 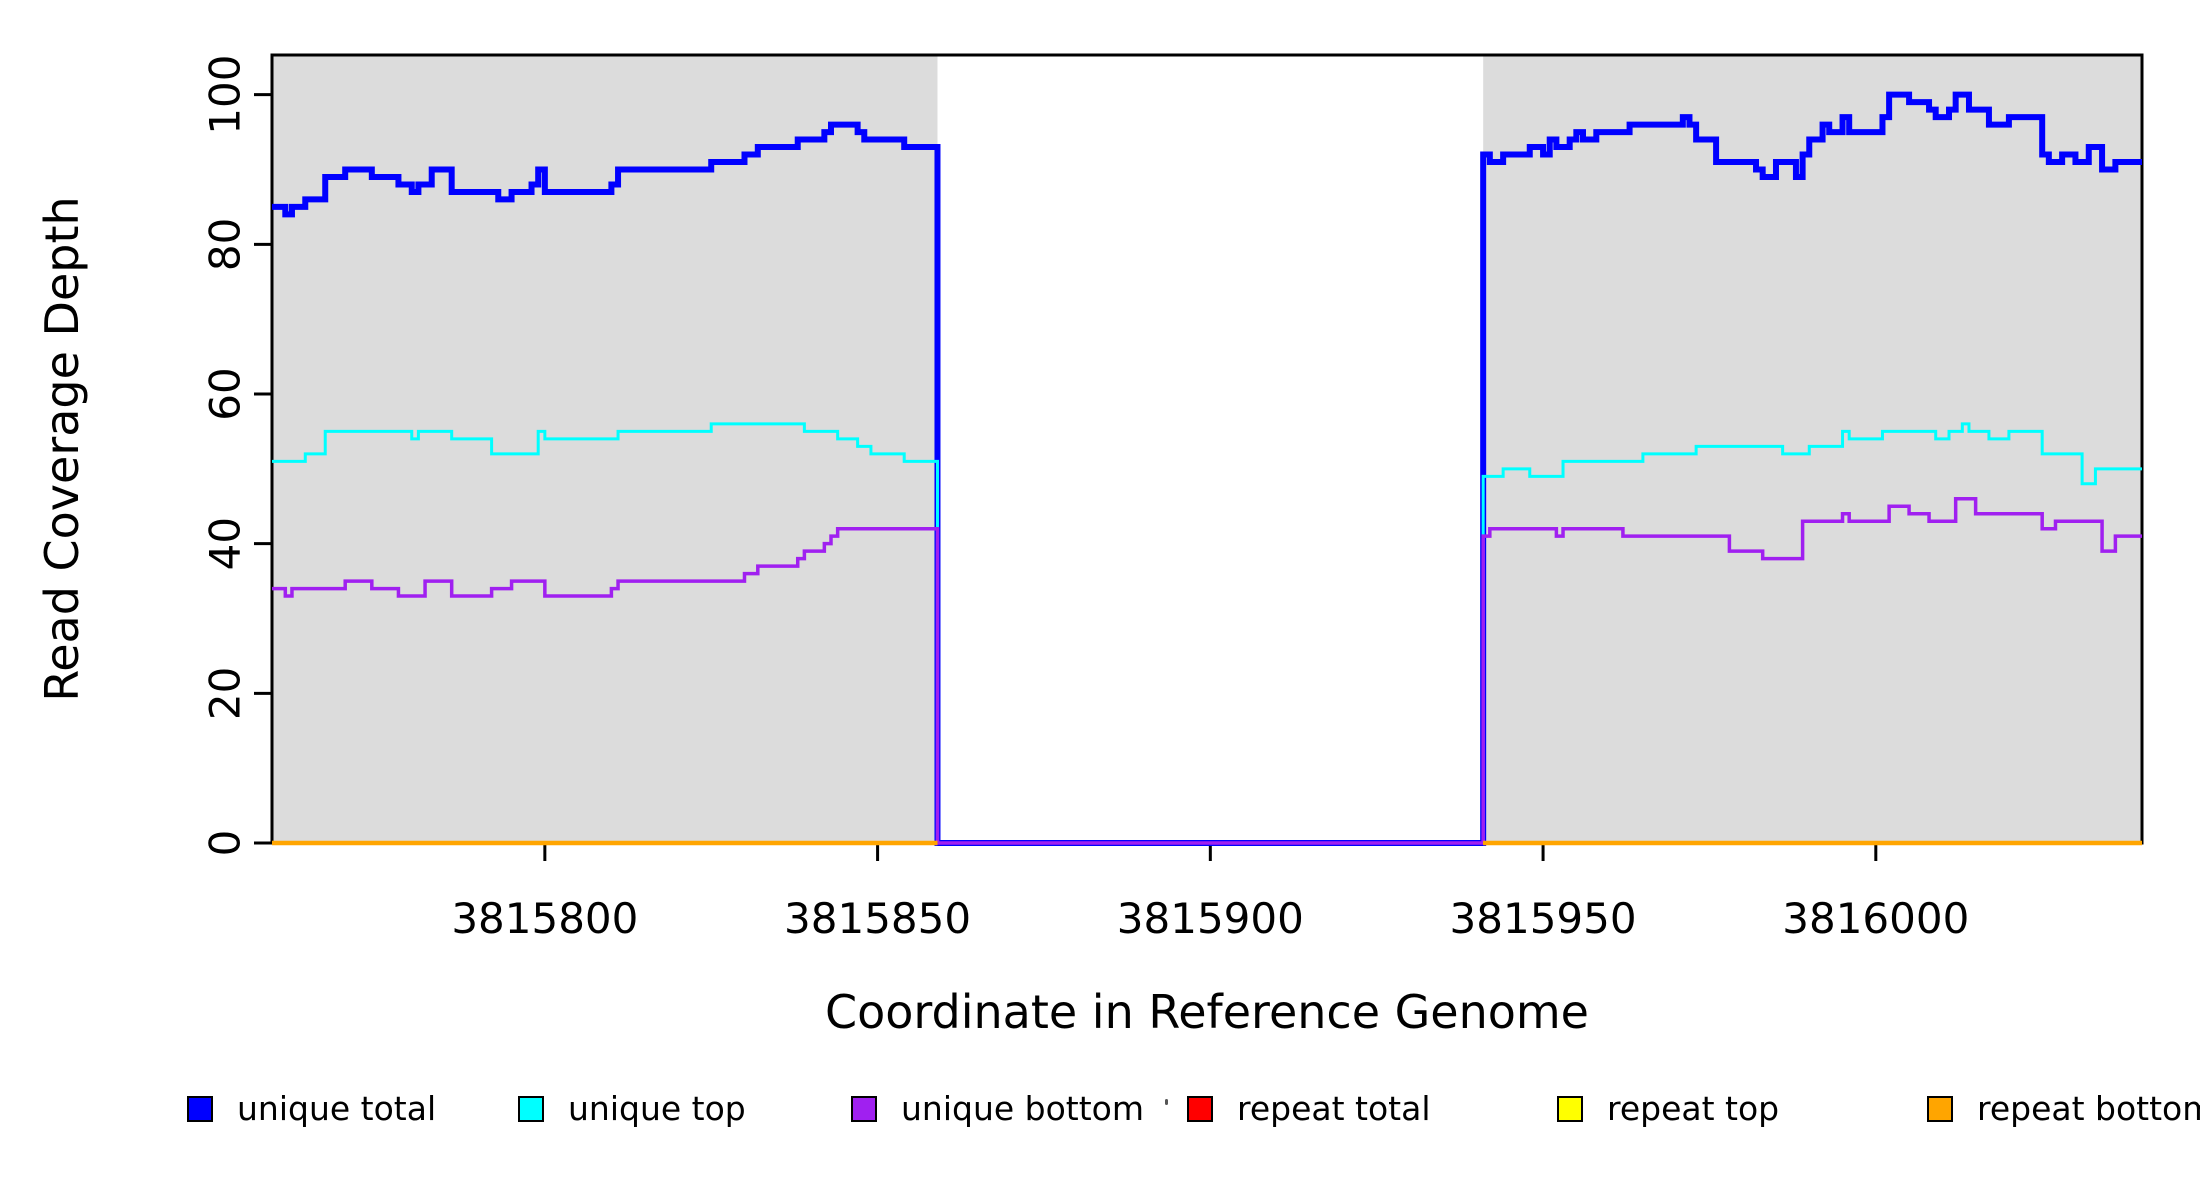 What do you see at coordinates (225, 393) in the screenshot?
I see `y-tick-label: 60` at bounding box center [225, 393].